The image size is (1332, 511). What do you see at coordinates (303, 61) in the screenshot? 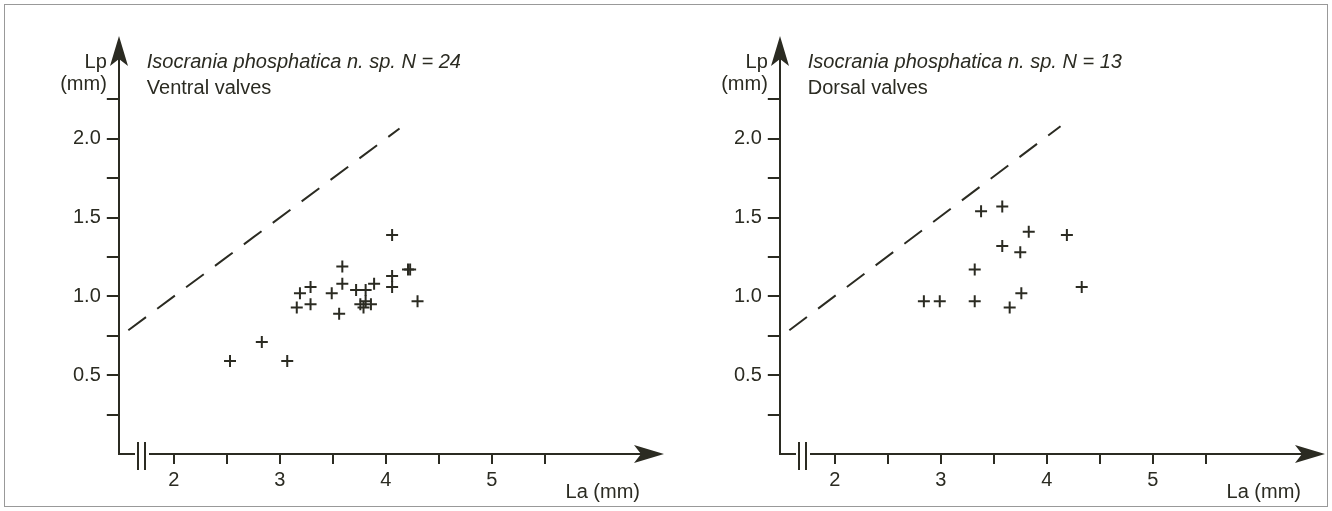
I see `chart-title: Isocrania phosphatica n. sp. N = 24` at bounding box center [303, 61].